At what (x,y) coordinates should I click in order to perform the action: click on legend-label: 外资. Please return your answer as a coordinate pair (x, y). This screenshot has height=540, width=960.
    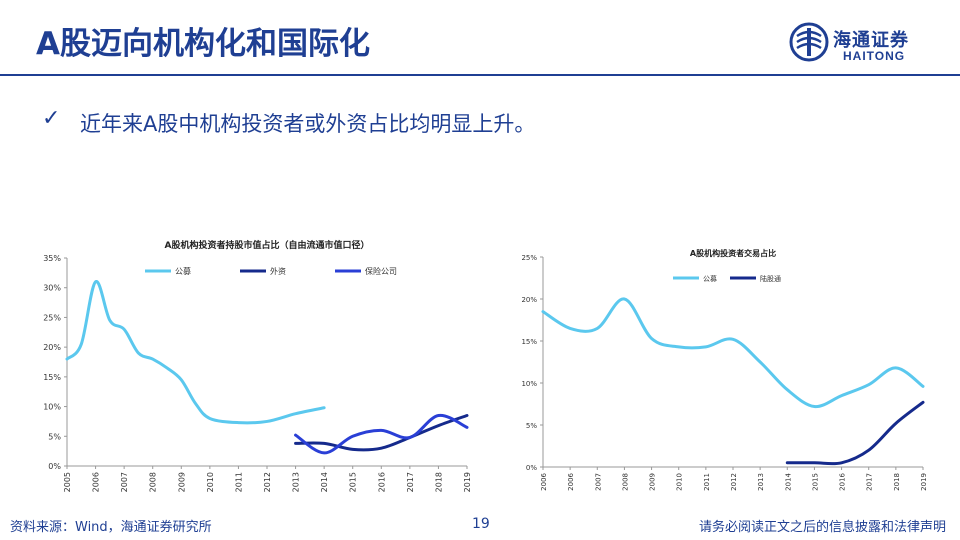
    Looking at the image, I should click on (278, 271).